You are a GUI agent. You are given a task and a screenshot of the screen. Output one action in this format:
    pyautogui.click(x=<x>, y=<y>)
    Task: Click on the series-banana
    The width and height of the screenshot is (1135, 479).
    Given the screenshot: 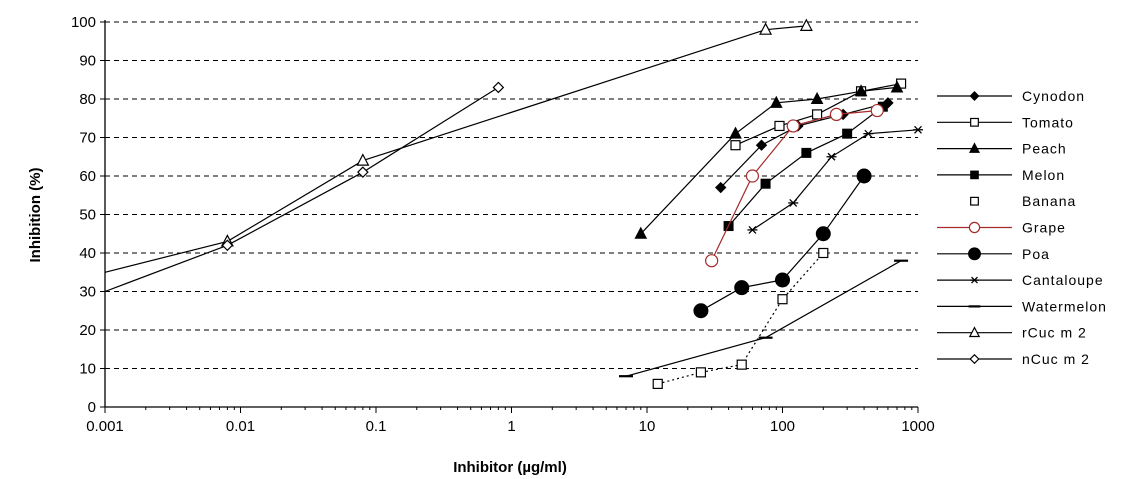 What is the action you would take?
    pyautogui.click(x=740, y=318)
    